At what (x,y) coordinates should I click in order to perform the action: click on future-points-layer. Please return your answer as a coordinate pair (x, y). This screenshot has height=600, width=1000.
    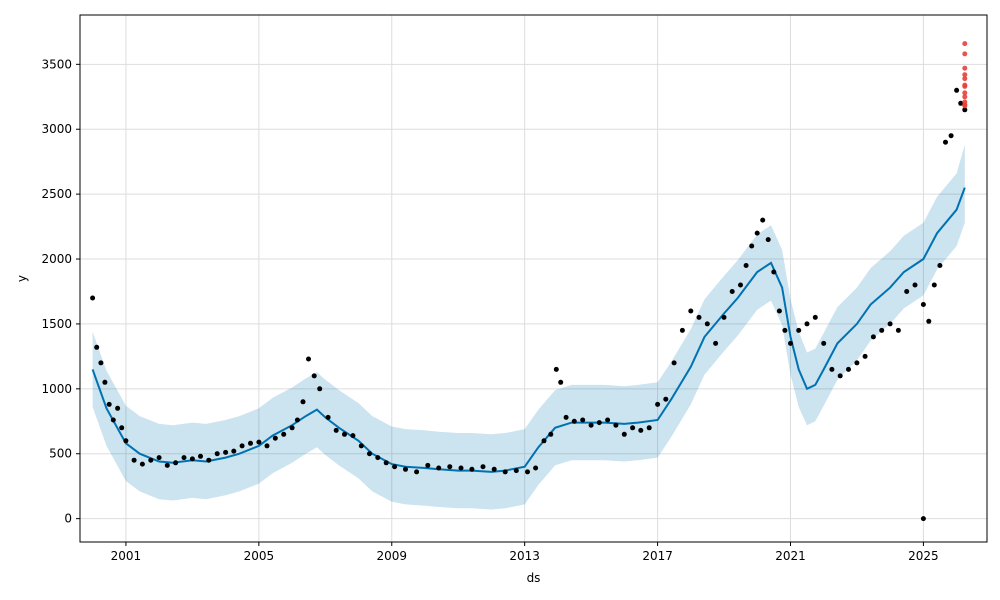
    Looking at the image, I should click on (965, 75).